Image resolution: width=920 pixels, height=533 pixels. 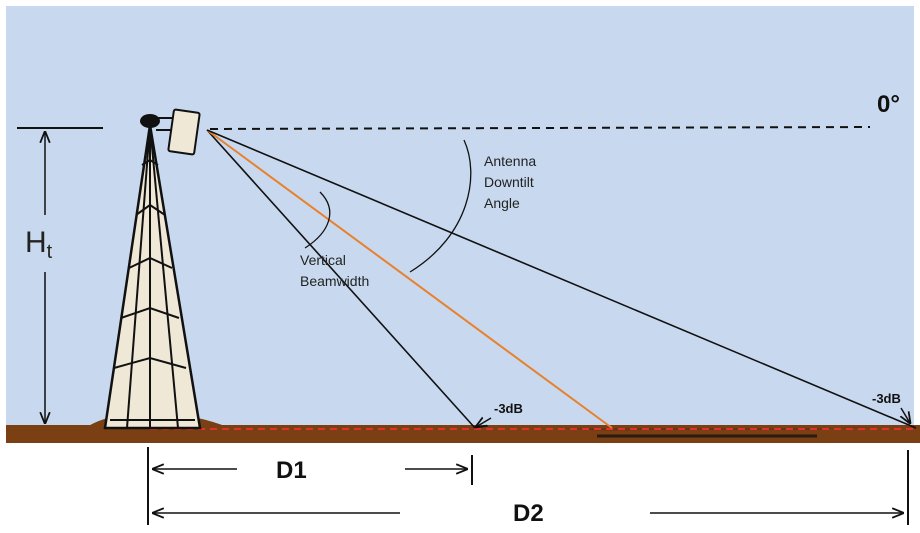 What do you see at coordinates (512, 182) in the screenshot?
I see `antenna-downtilt-angle-label: Antenna Downtilt Angle` at bounding box center [512, 182].